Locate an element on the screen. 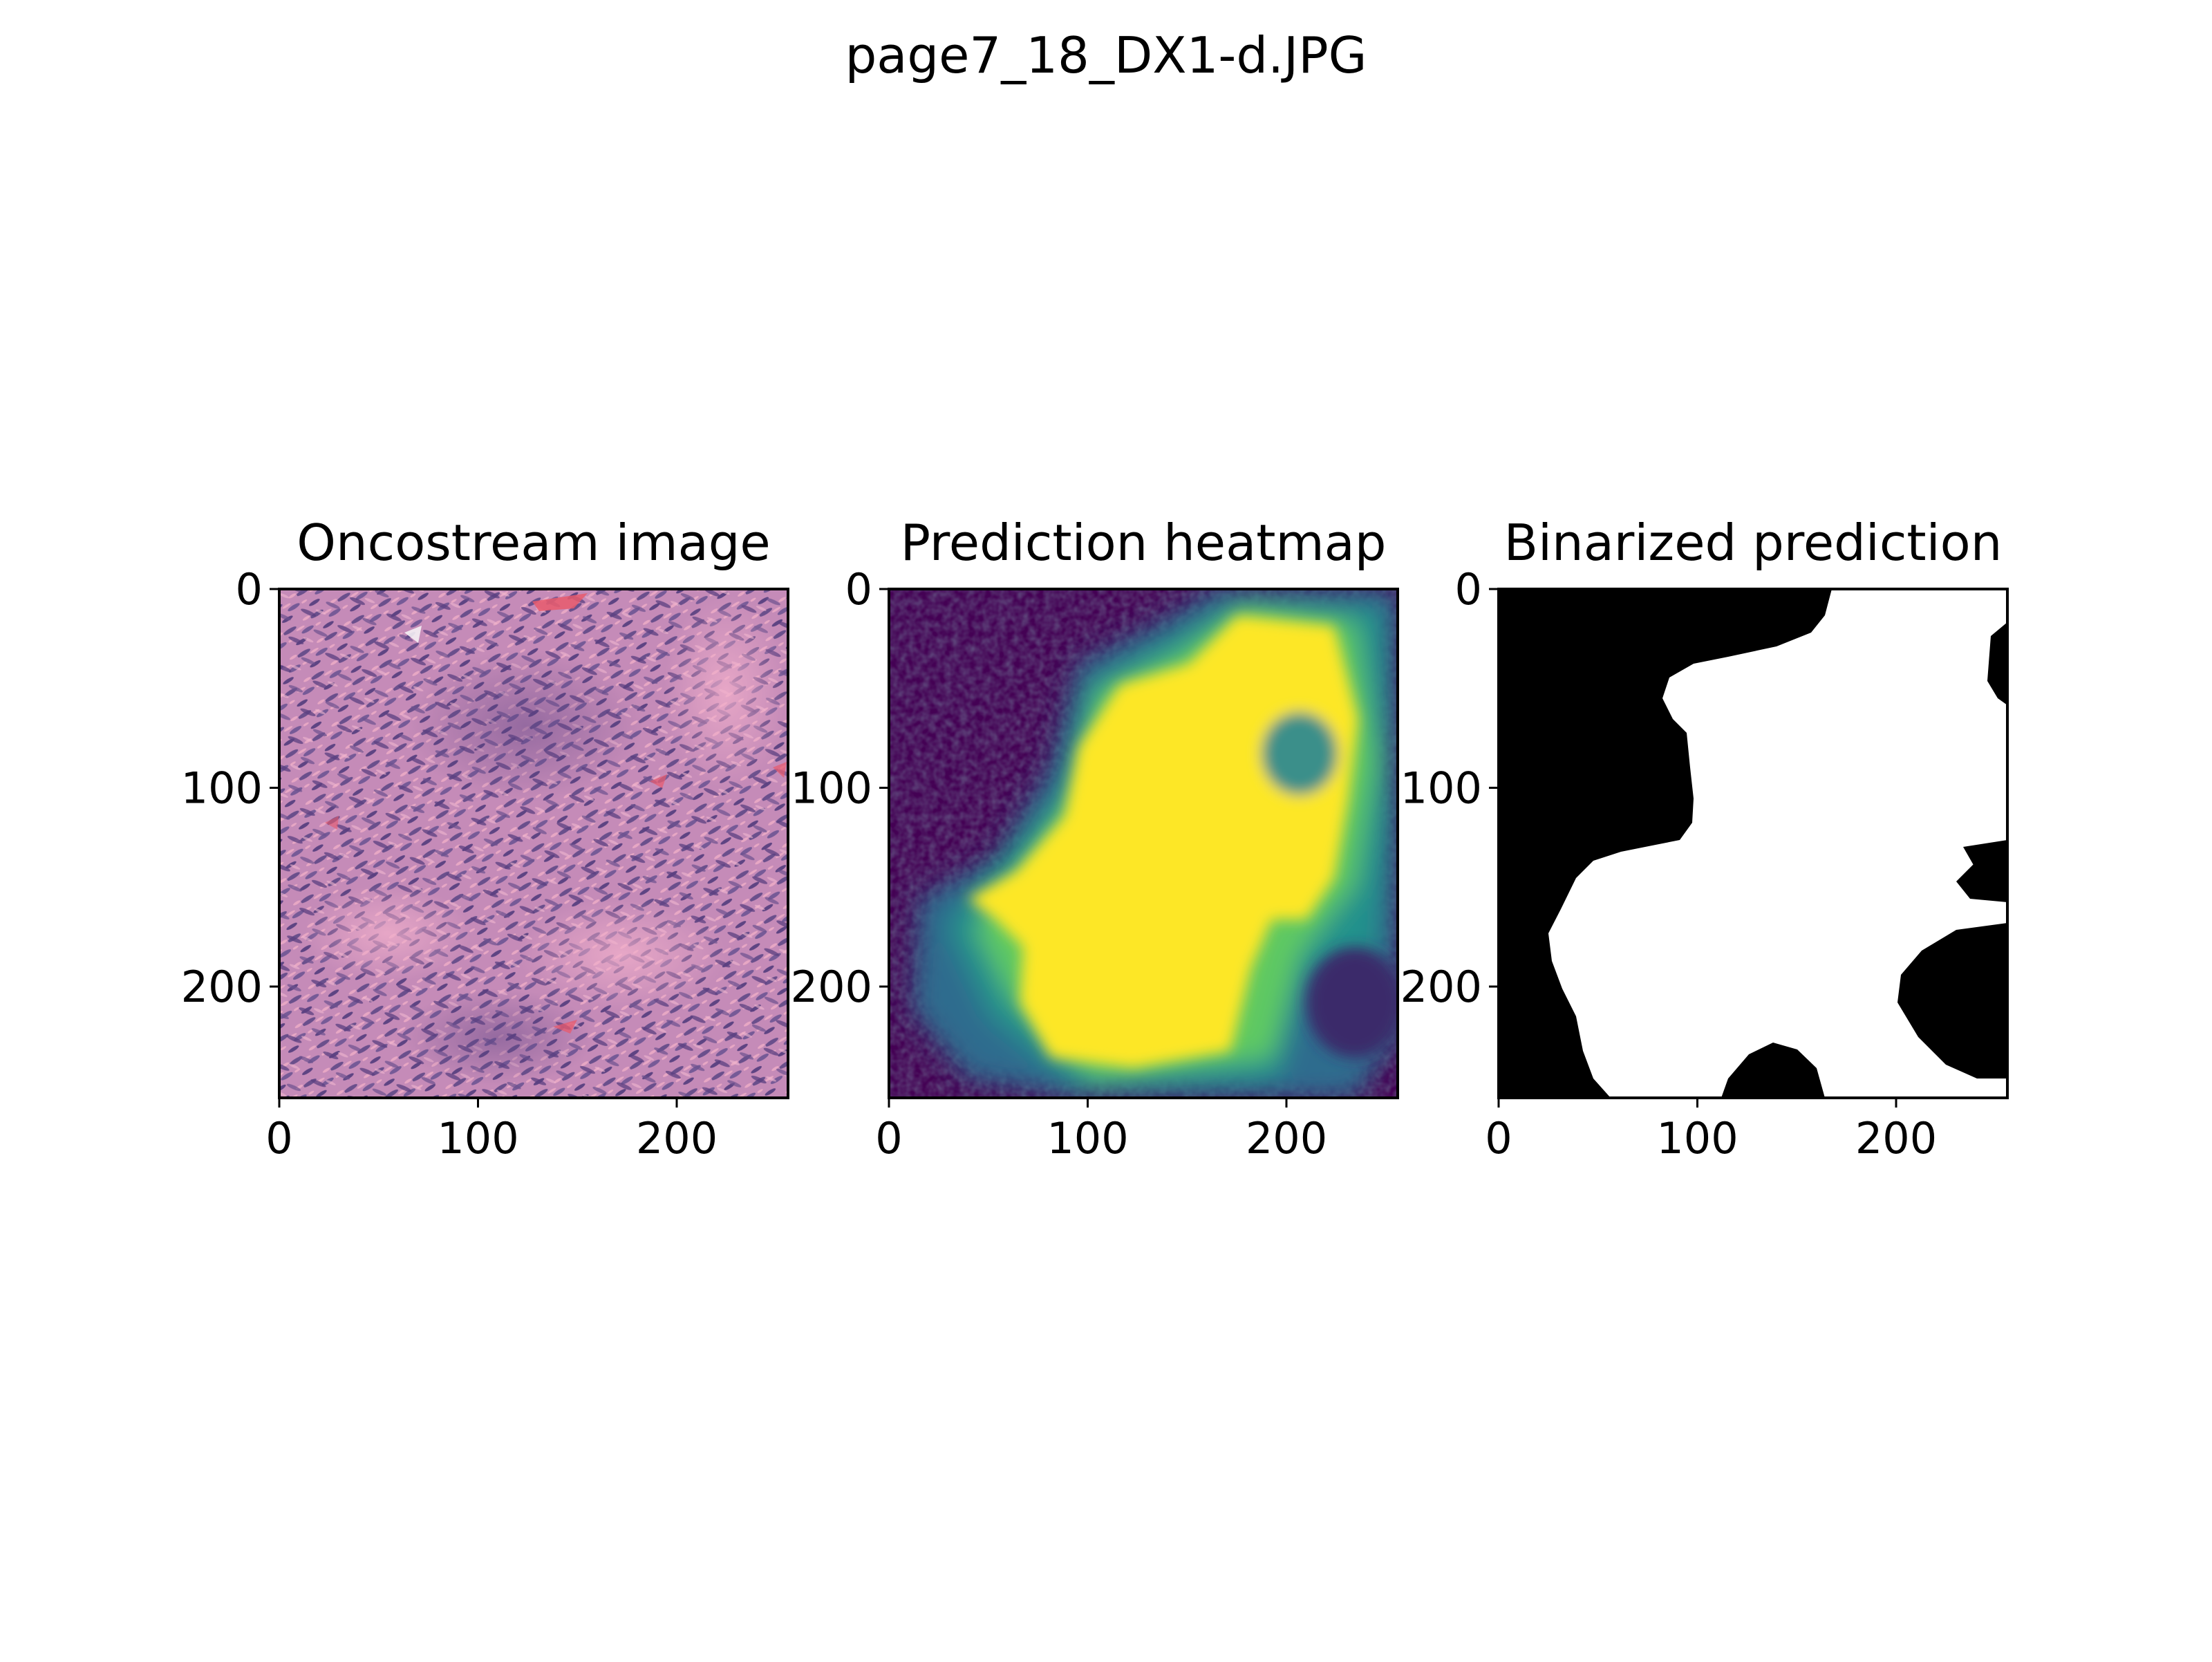 The image size is (2212, 1662). tissue-image is located at coordinates (533, 844).